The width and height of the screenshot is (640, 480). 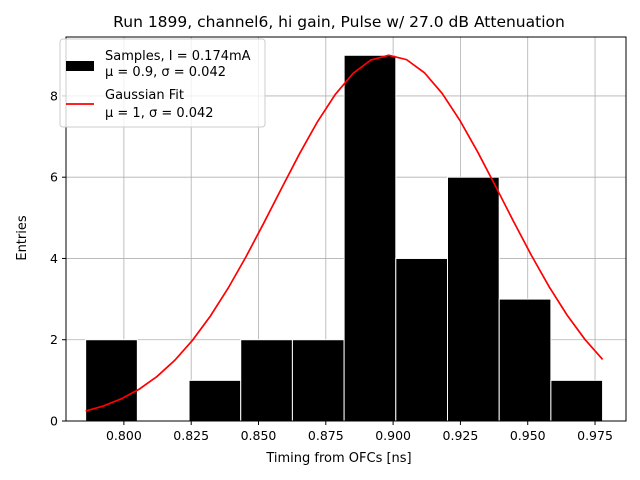 What do you see at coordinates (178, 56) in the screenshot?
I see `legend-histogram-label: Samples, I = 0.174mA` at bounding box center [178, 56].